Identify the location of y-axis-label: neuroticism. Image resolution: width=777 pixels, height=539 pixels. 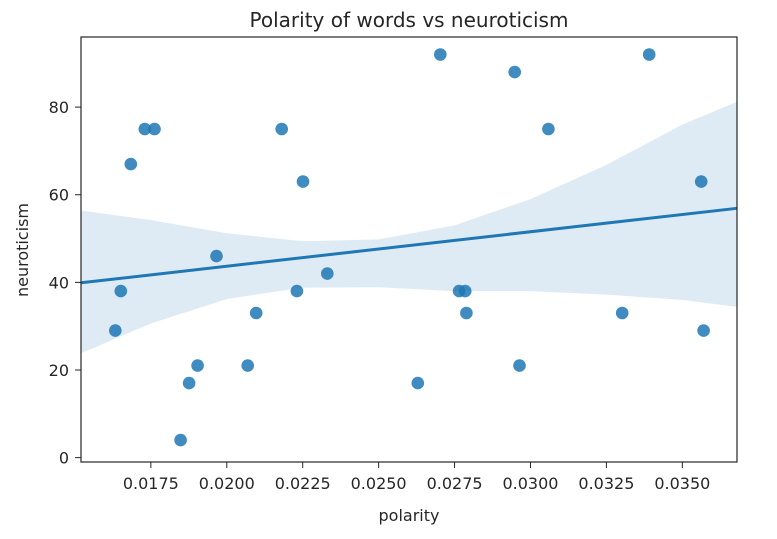
(22, 250).